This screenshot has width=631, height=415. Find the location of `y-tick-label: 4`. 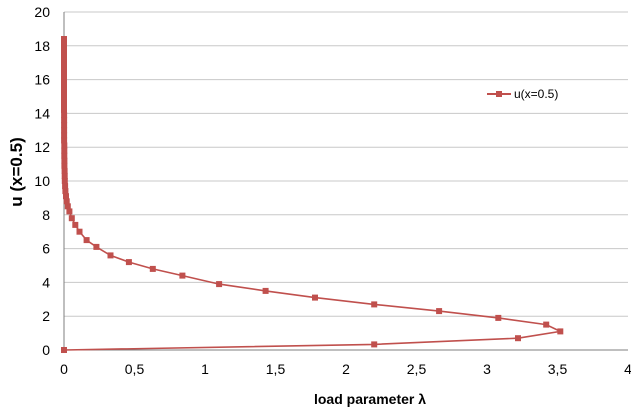

y-tick-label: 4 is located at coordinates (46, 282).